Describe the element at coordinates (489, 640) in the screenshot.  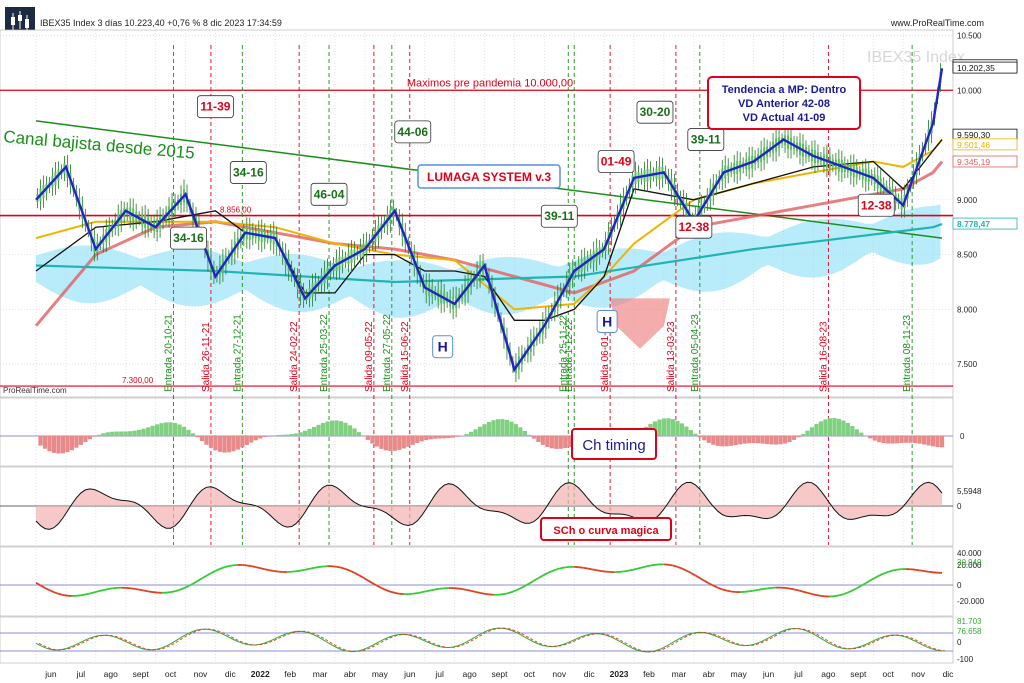
I see `osc-line` at that location.